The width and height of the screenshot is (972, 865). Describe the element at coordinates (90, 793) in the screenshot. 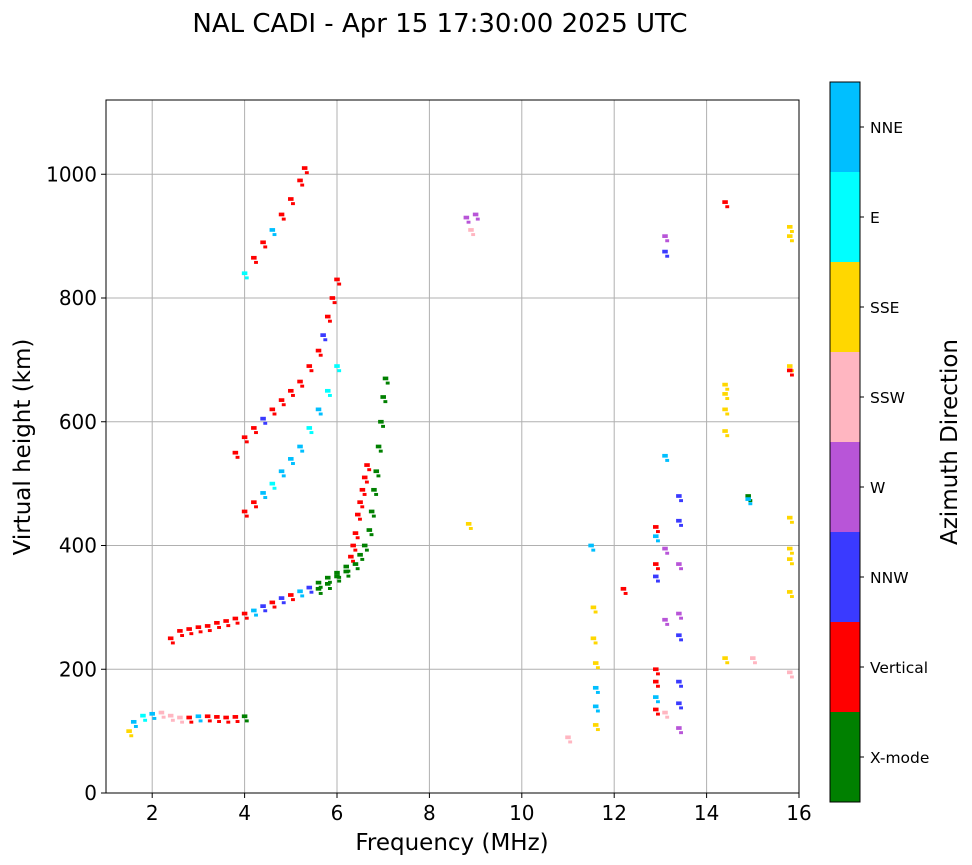

I see `y-tick-label: 0` at that location.